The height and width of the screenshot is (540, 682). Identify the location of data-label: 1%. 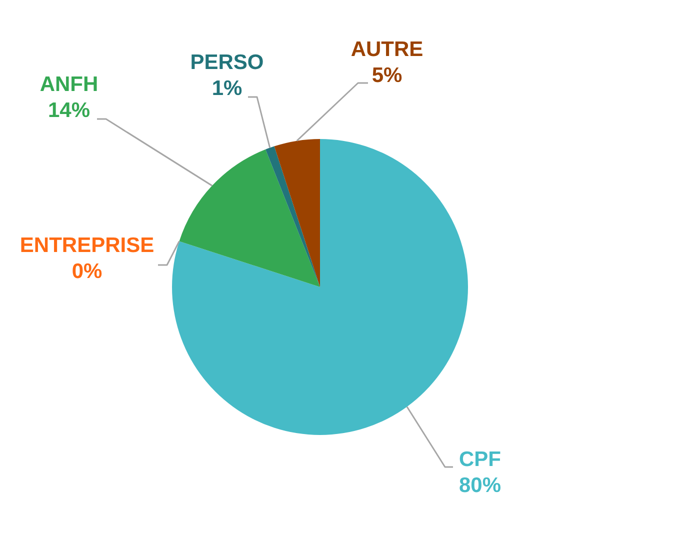
(227, 88).